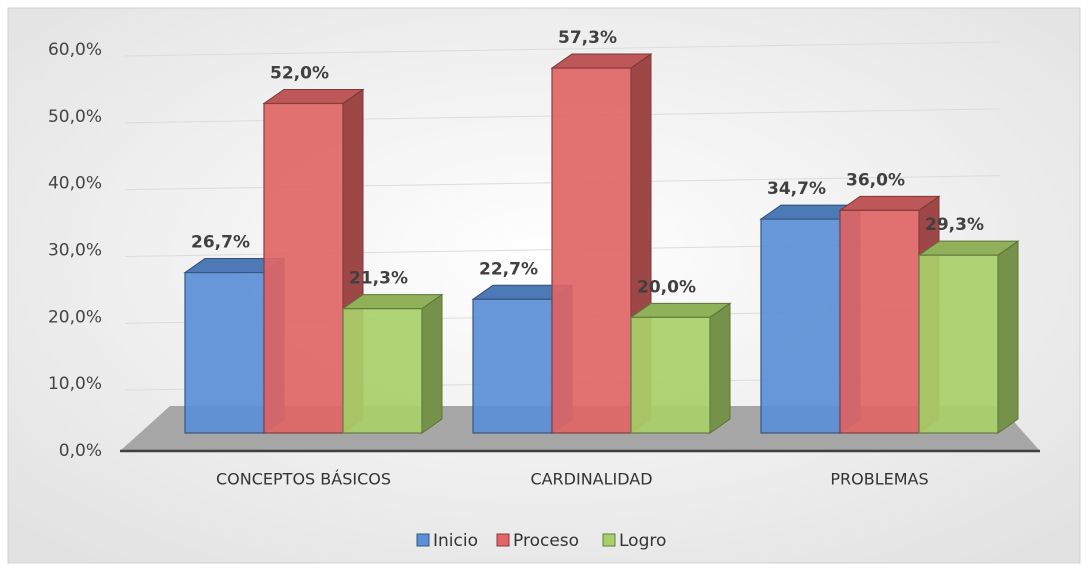 The width and height of the screenshot is (1088, 571). I want to click on y-tick-label: 60,0%, so click(75, 50).